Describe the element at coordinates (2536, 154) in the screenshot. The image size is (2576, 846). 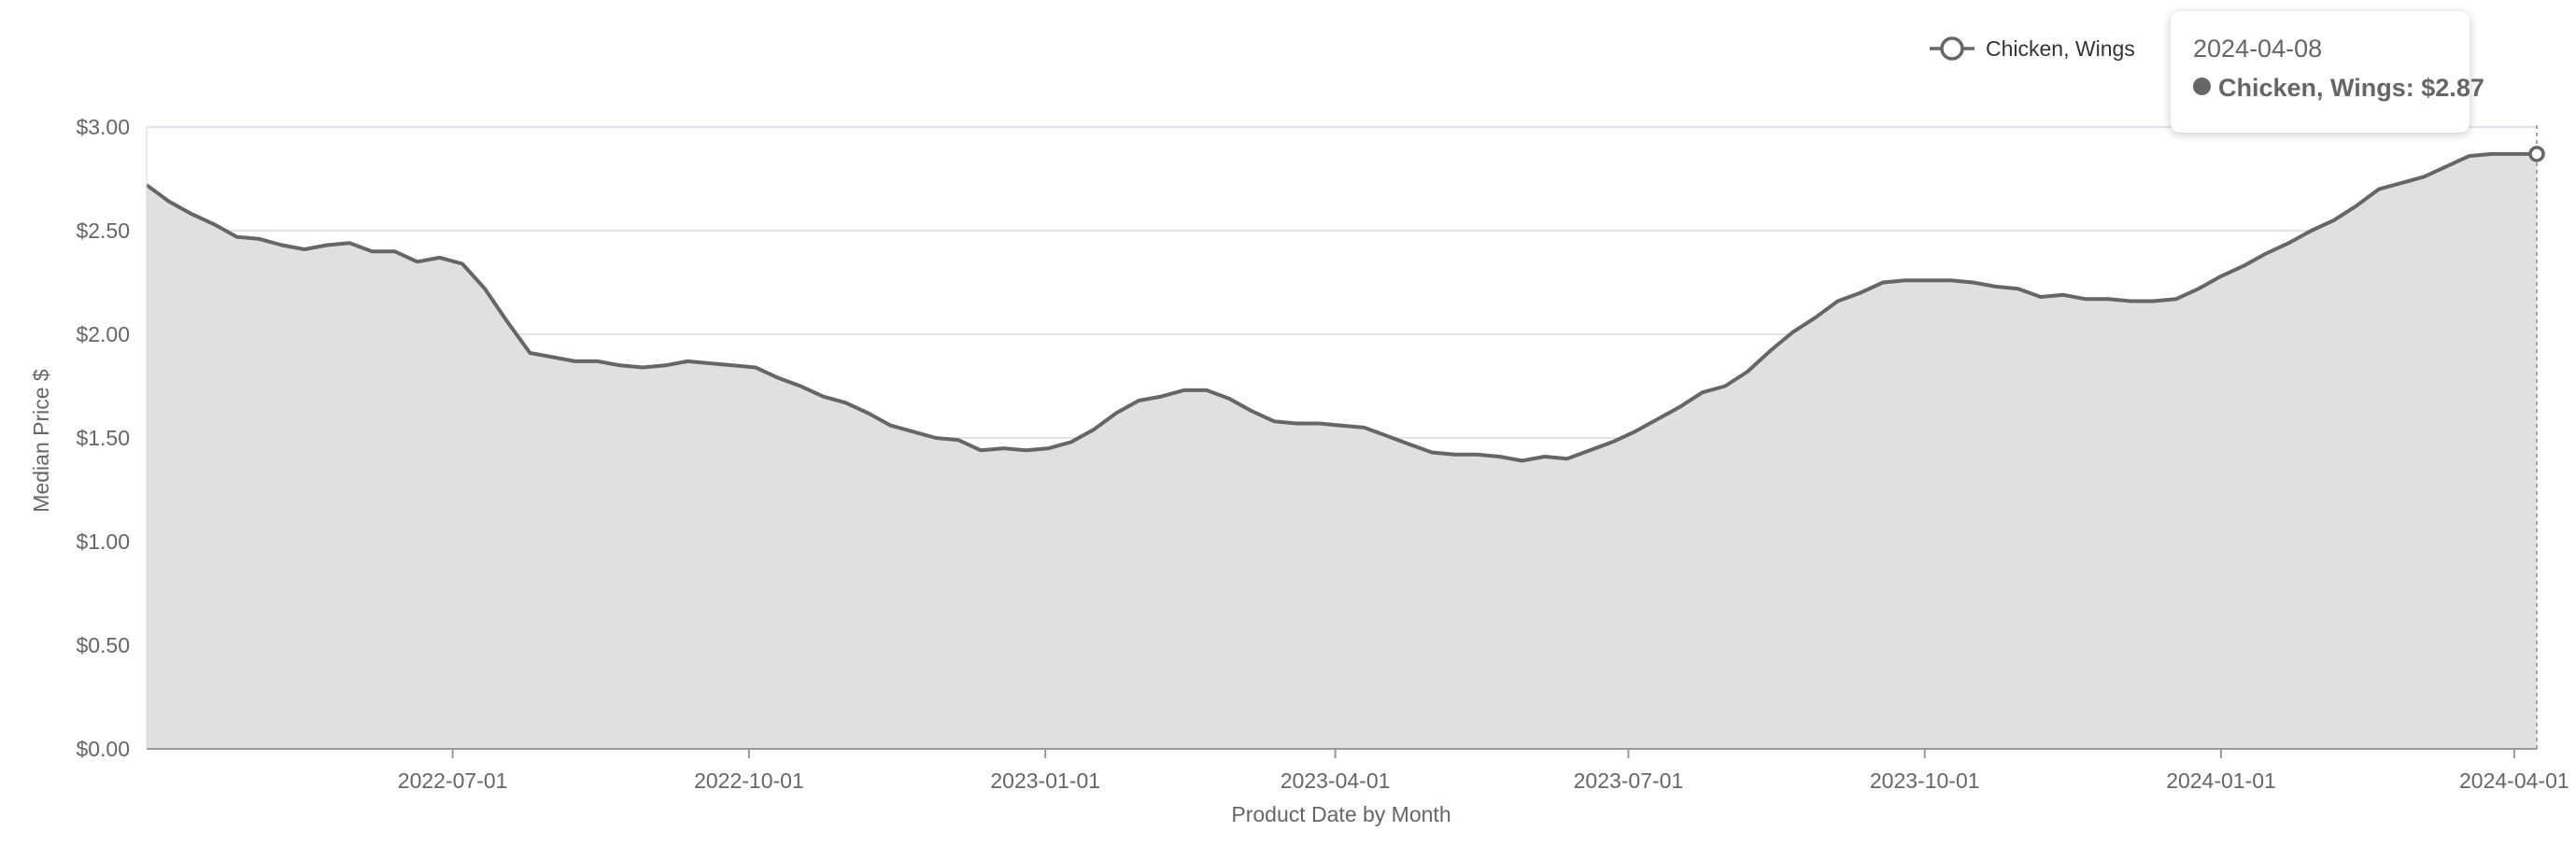
I see `hover-data-point` at that location.